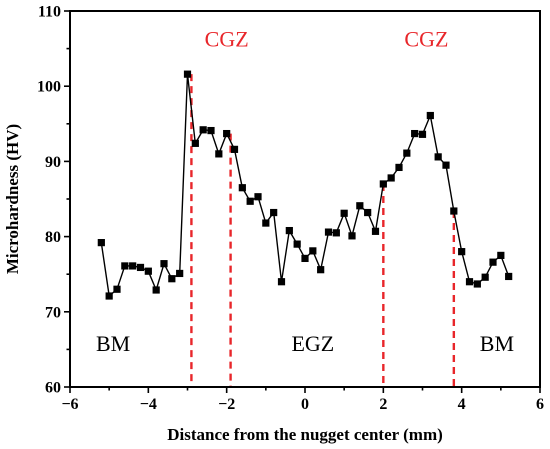 The width and height of the screenshot is (550, 449). I want to click on y-tick-label: 80, so click(53, 237).